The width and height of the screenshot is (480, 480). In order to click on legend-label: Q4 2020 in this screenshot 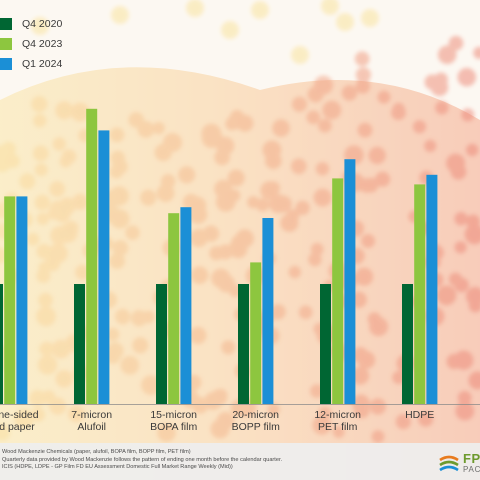, I will do `click(42, 24)`.